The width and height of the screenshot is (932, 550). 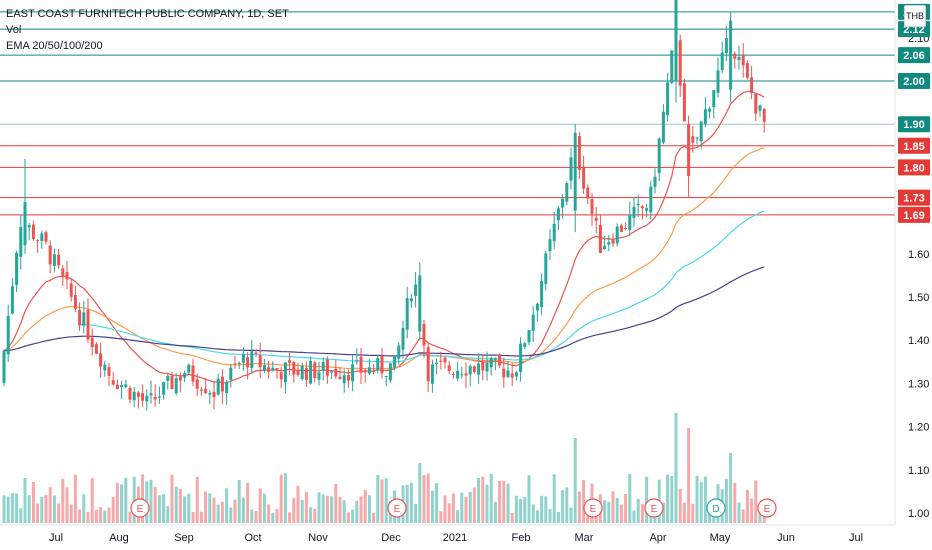 What do you see at coordinates (14, 30) in the screenshot?
I see `volume-label: Vol` at bounding box center [14, 30].